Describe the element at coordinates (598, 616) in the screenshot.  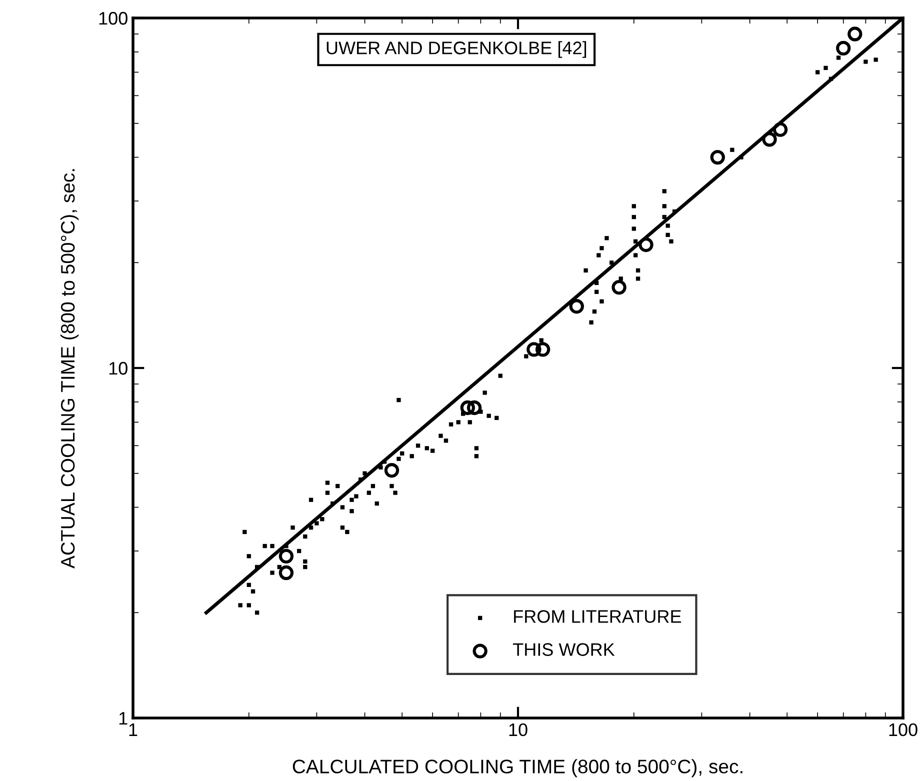
I see `legend-label: FROM LITERATURE` at that location.